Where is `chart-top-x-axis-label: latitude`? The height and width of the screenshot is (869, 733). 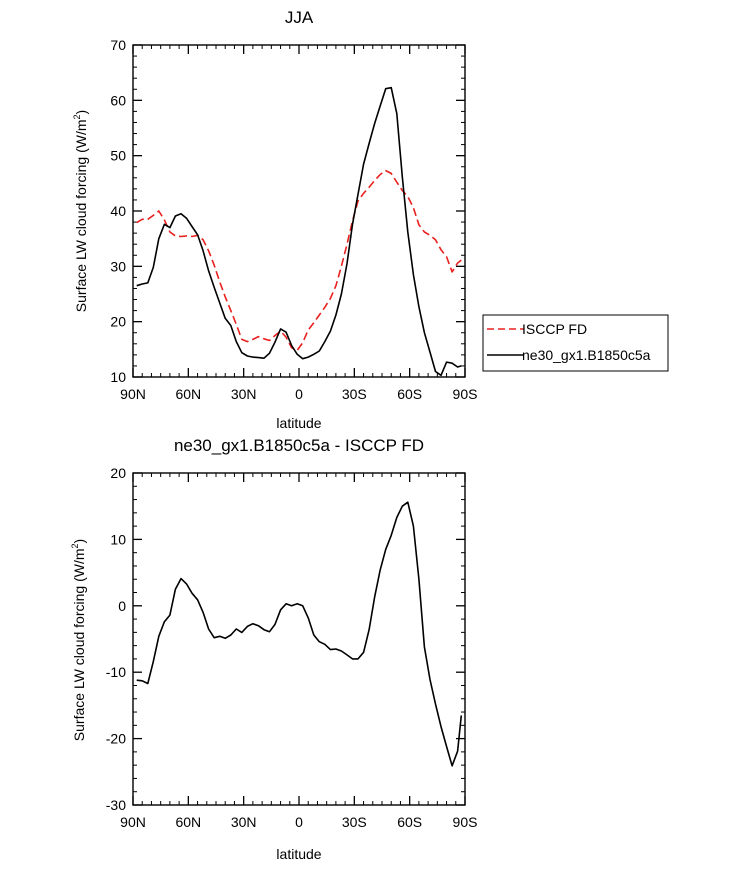
chart-top-x-axis-label: latitude is located at coordinates (298, 423).